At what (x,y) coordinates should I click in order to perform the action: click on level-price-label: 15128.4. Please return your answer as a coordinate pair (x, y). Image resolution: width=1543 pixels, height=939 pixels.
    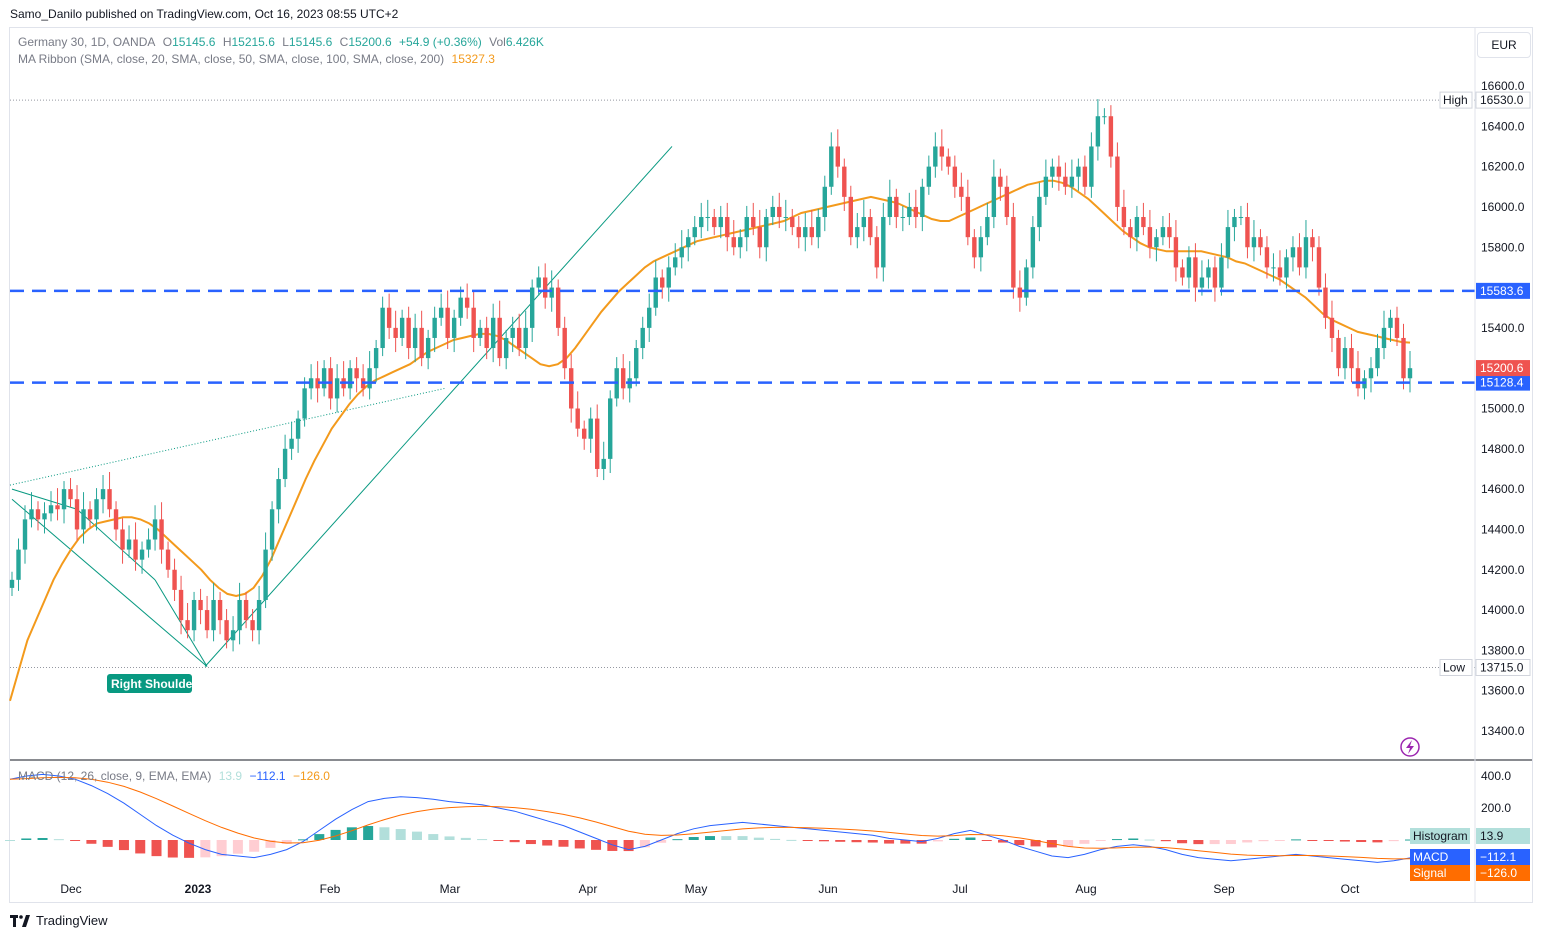
    Looking at the image, I should click on (1502, 383).